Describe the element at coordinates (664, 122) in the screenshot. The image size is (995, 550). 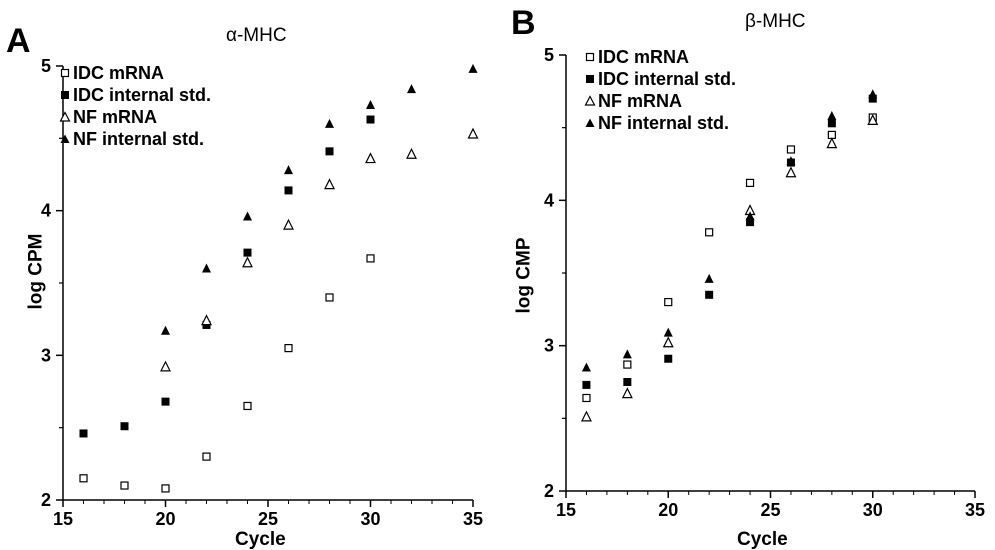
I see `legend-label: NF internal std.` at that location.